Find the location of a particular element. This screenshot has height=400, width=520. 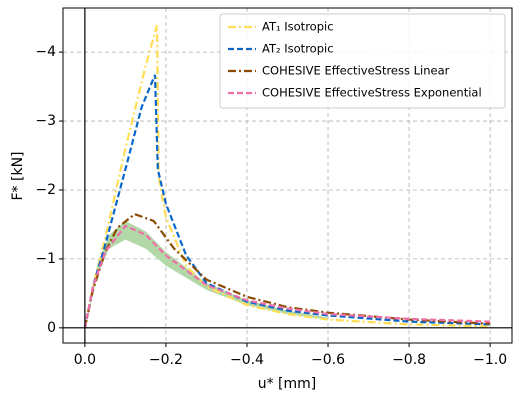

legend-label: AT₁ Isotropic is located at coordinates (298, 27).